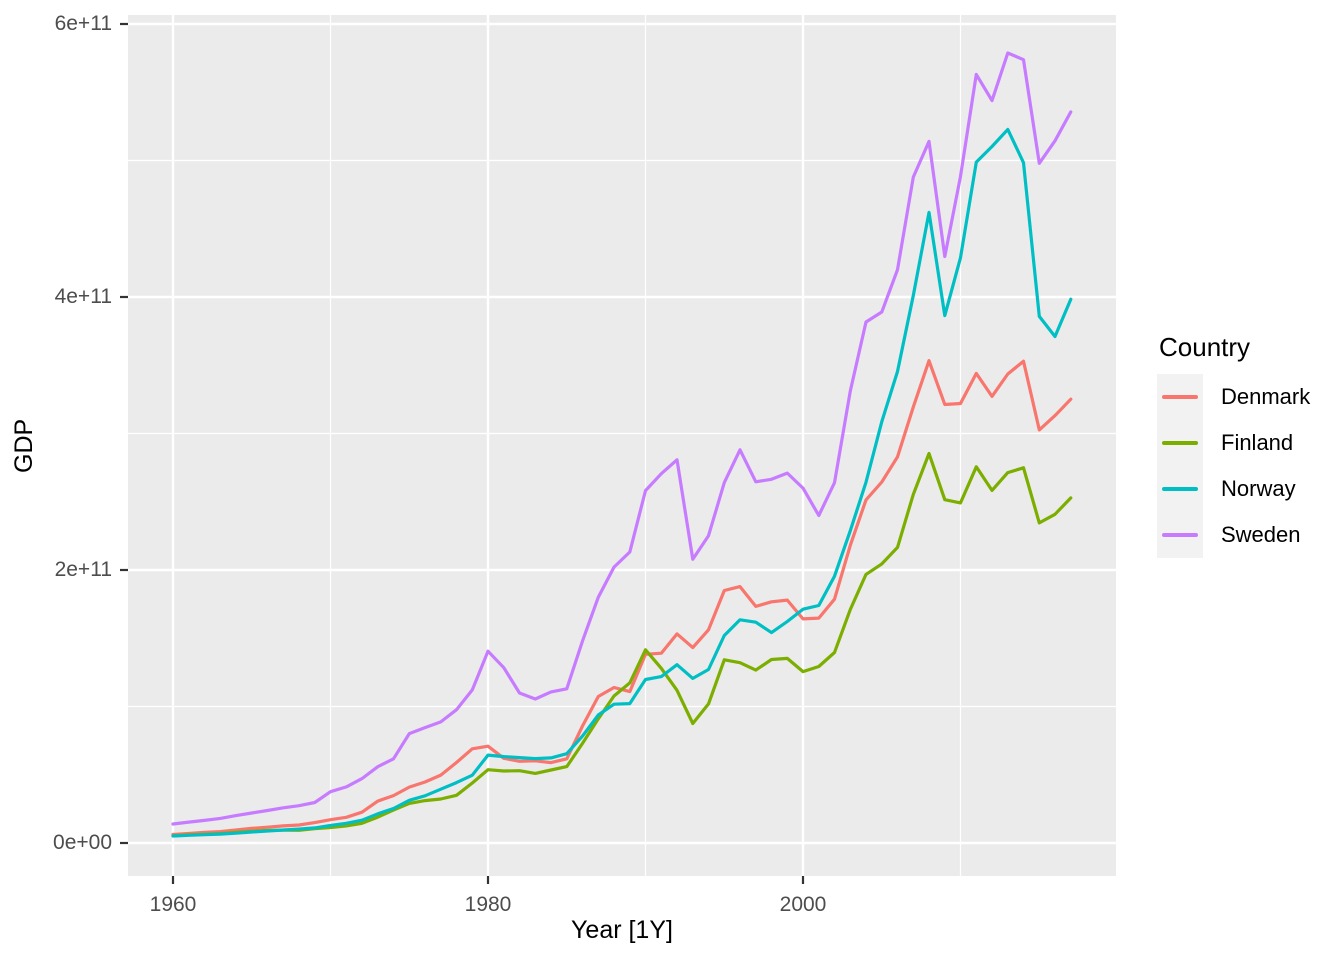  What do you see at coordinates (1257, 442) in the screenshot?
I see `legend-label: Finland` at bounding box center [1257, 442].